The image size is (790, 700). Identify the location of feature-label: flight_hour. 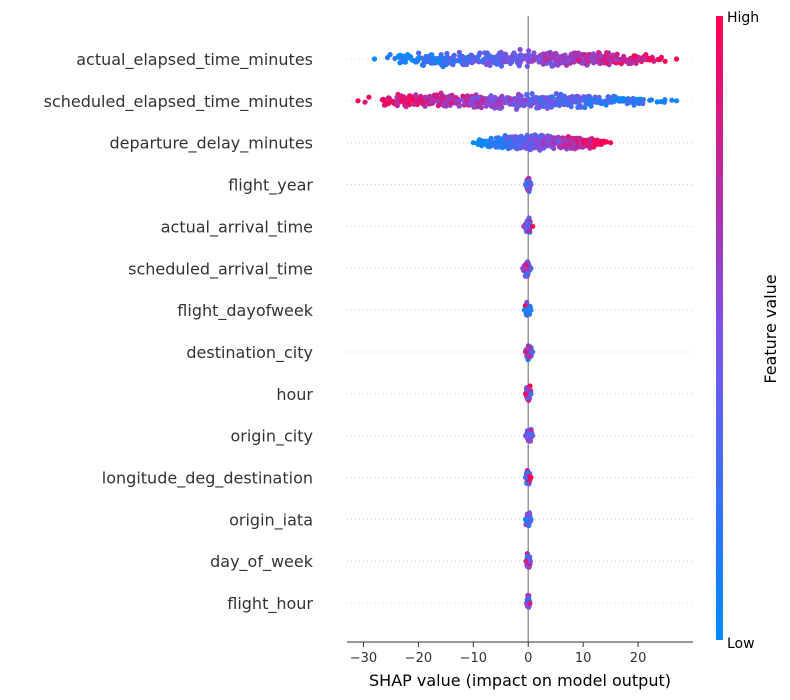
(270, 604).